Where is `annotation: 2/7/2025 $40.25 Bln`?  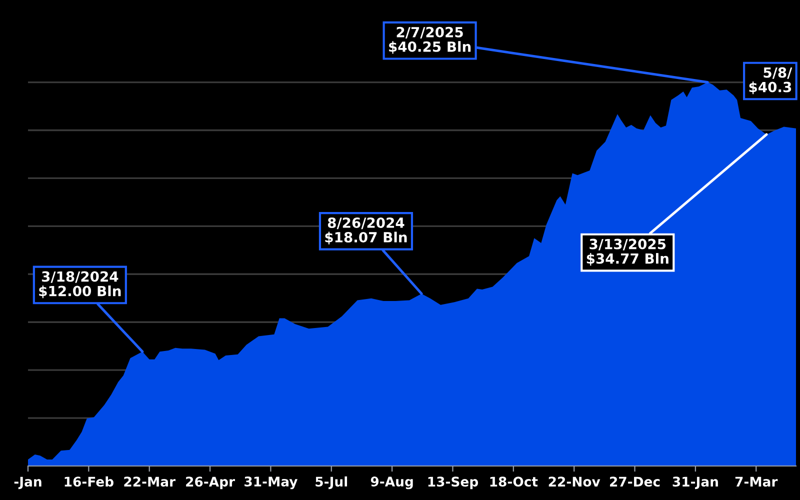
annotation: 2/7/2025 $40.25 Bln is located at coordinates (430, 40).